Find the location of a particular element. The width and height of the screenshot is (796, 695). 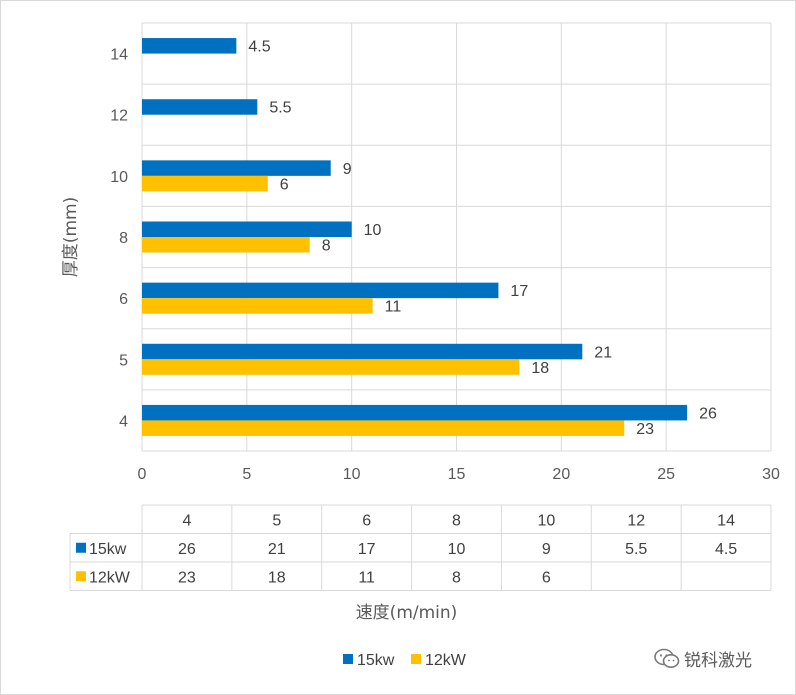

watermark-text: 锐科激光 is located at coordinates (718, 661).